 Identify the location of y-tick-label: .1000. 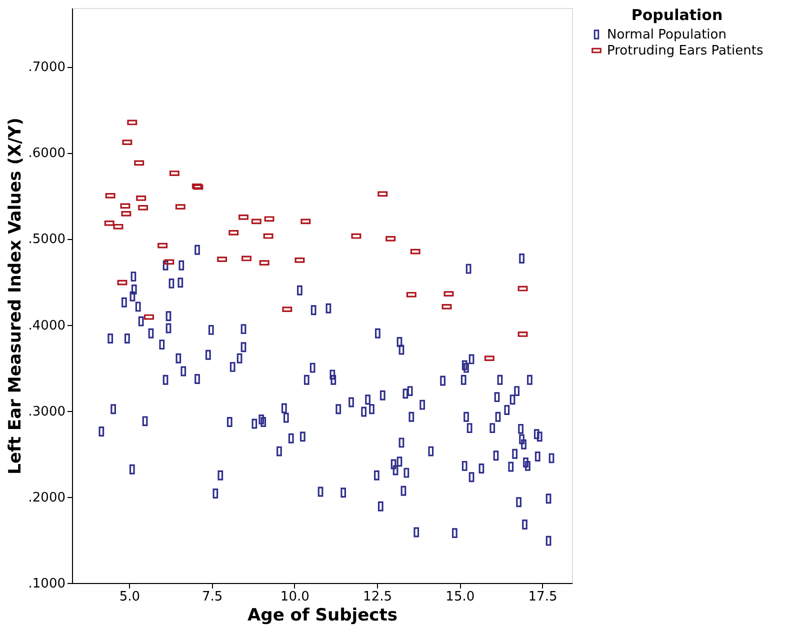
(47, 584).